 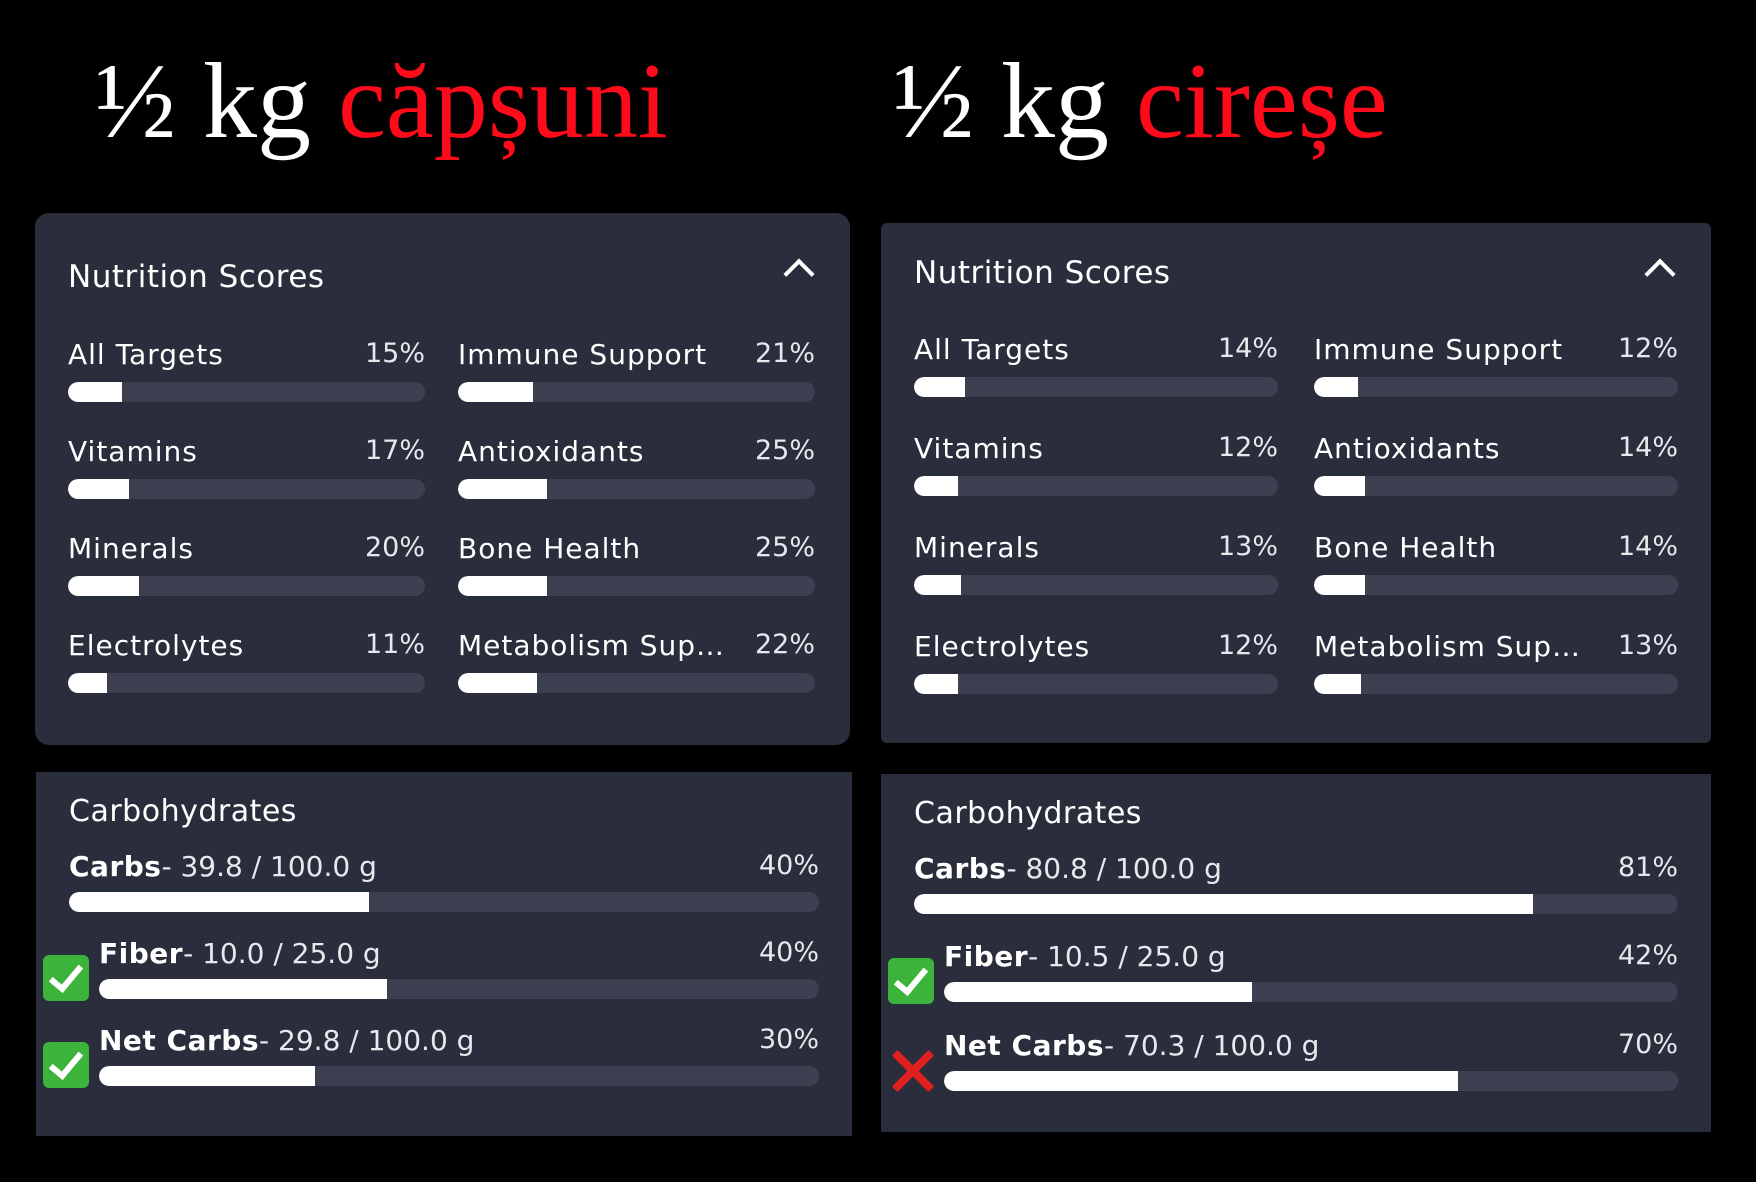 I want to click on score-item: Minerals 20%, so click(x=246, y=564).